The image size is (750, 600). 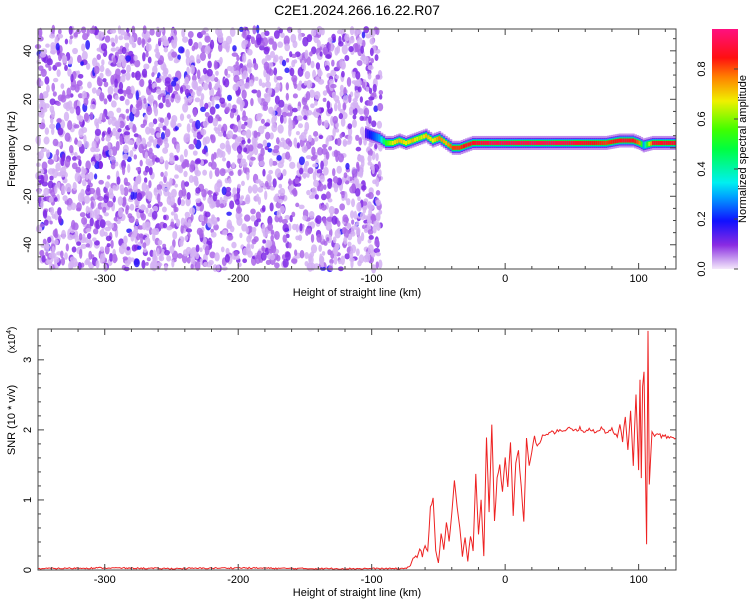 I want to click on tick-label: -100, so click(x=372, y=279).